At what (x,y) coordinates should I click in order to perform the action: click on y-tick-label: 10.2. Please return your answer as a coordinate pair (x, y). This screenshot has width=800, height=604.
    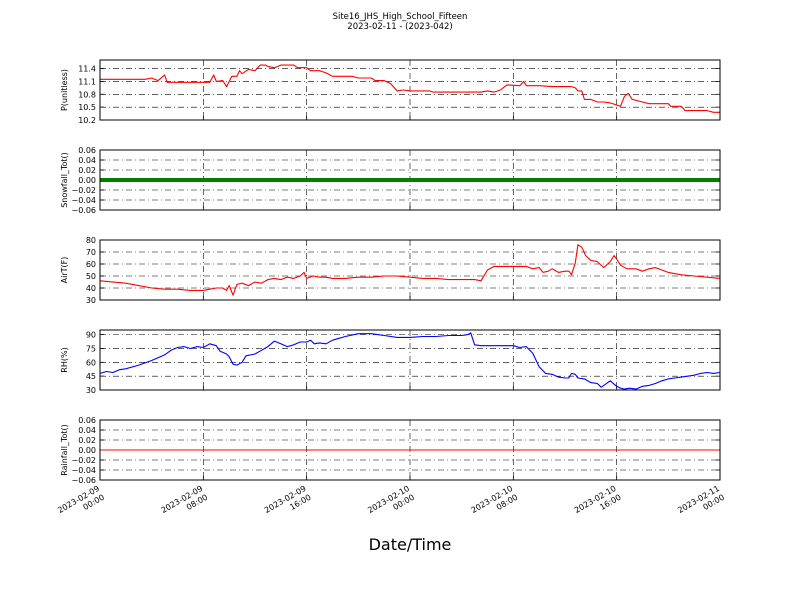
    Looking at the image, I should click on (87, 120).